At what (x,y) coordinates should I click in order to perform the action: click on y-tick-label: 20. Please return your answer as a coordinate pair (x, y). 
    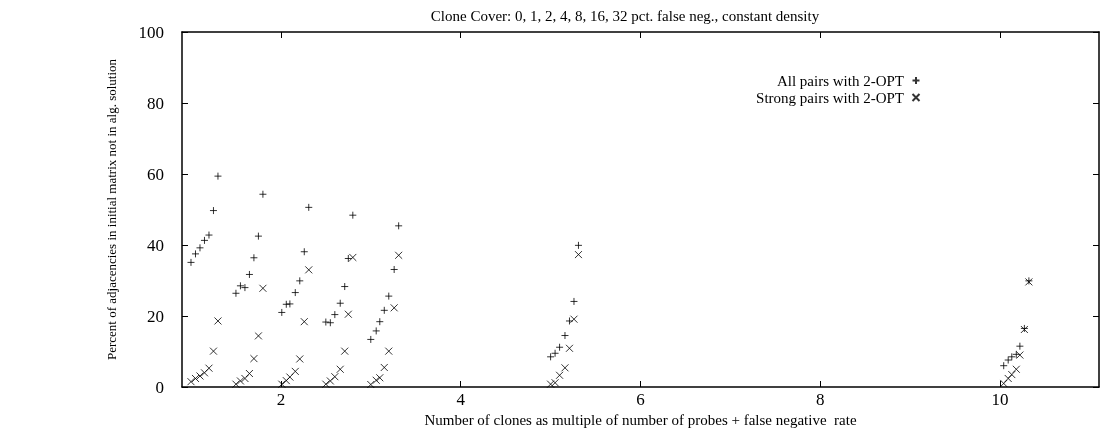
    Looking at the image, I should click on (155, 316).